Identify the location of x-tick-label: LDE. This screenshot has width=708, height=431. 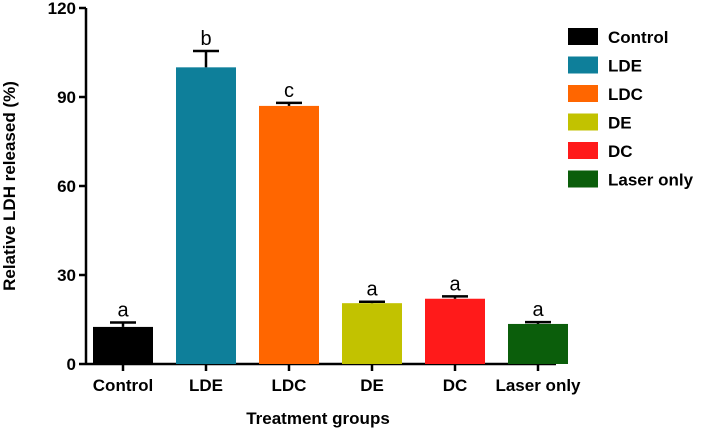
(206, 385).